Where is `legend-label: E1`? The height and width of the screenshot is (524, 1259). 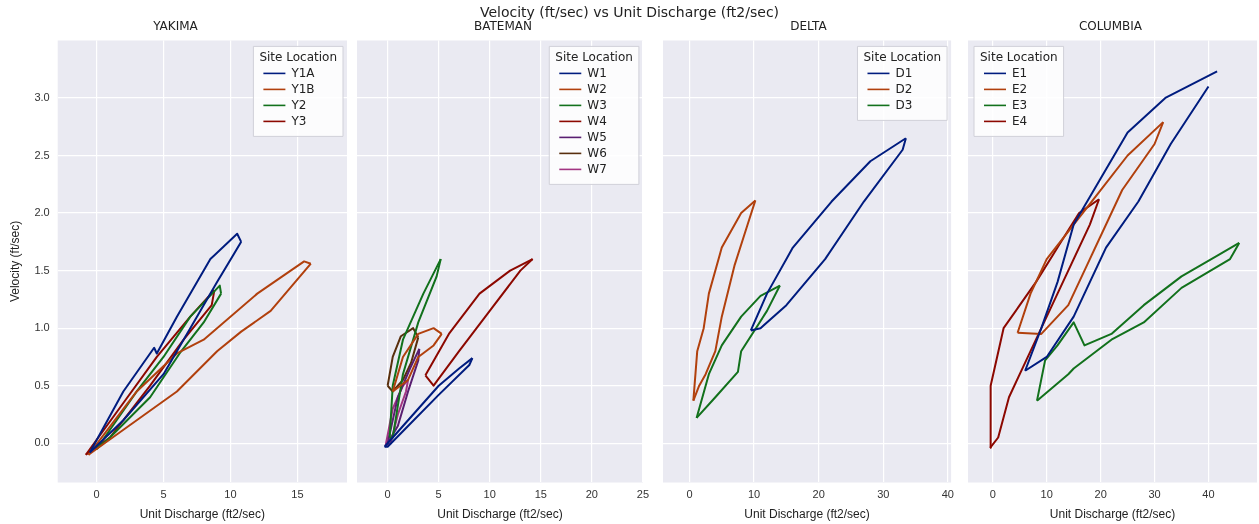 legend-label: E1 is located at coordinates (1020, 72).